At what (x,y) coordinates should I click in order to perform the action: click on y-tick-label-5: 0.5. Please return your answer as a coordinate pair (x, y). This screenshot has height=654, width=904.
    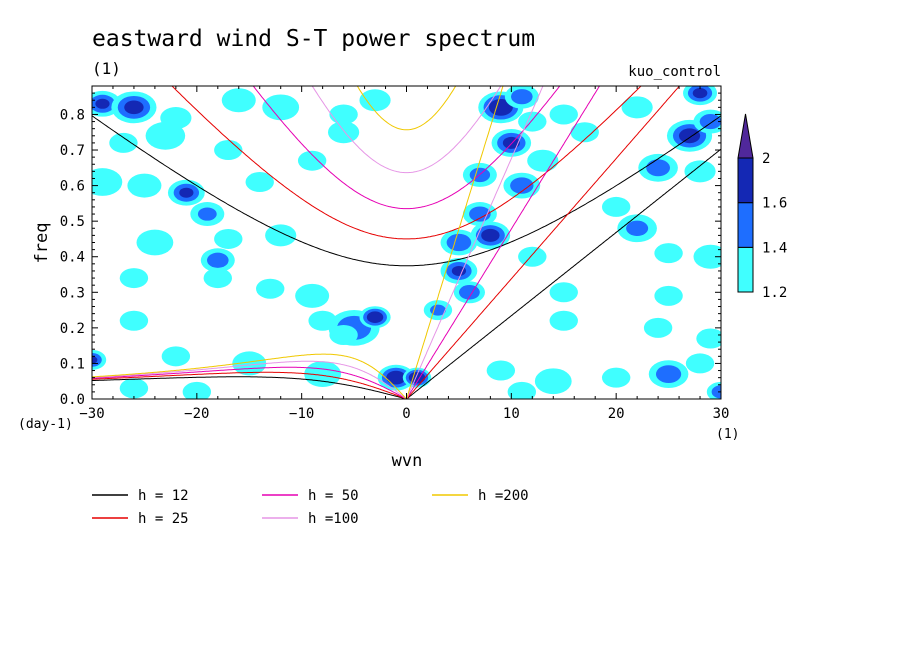
    Looking at the image, I should click on (72, 222).